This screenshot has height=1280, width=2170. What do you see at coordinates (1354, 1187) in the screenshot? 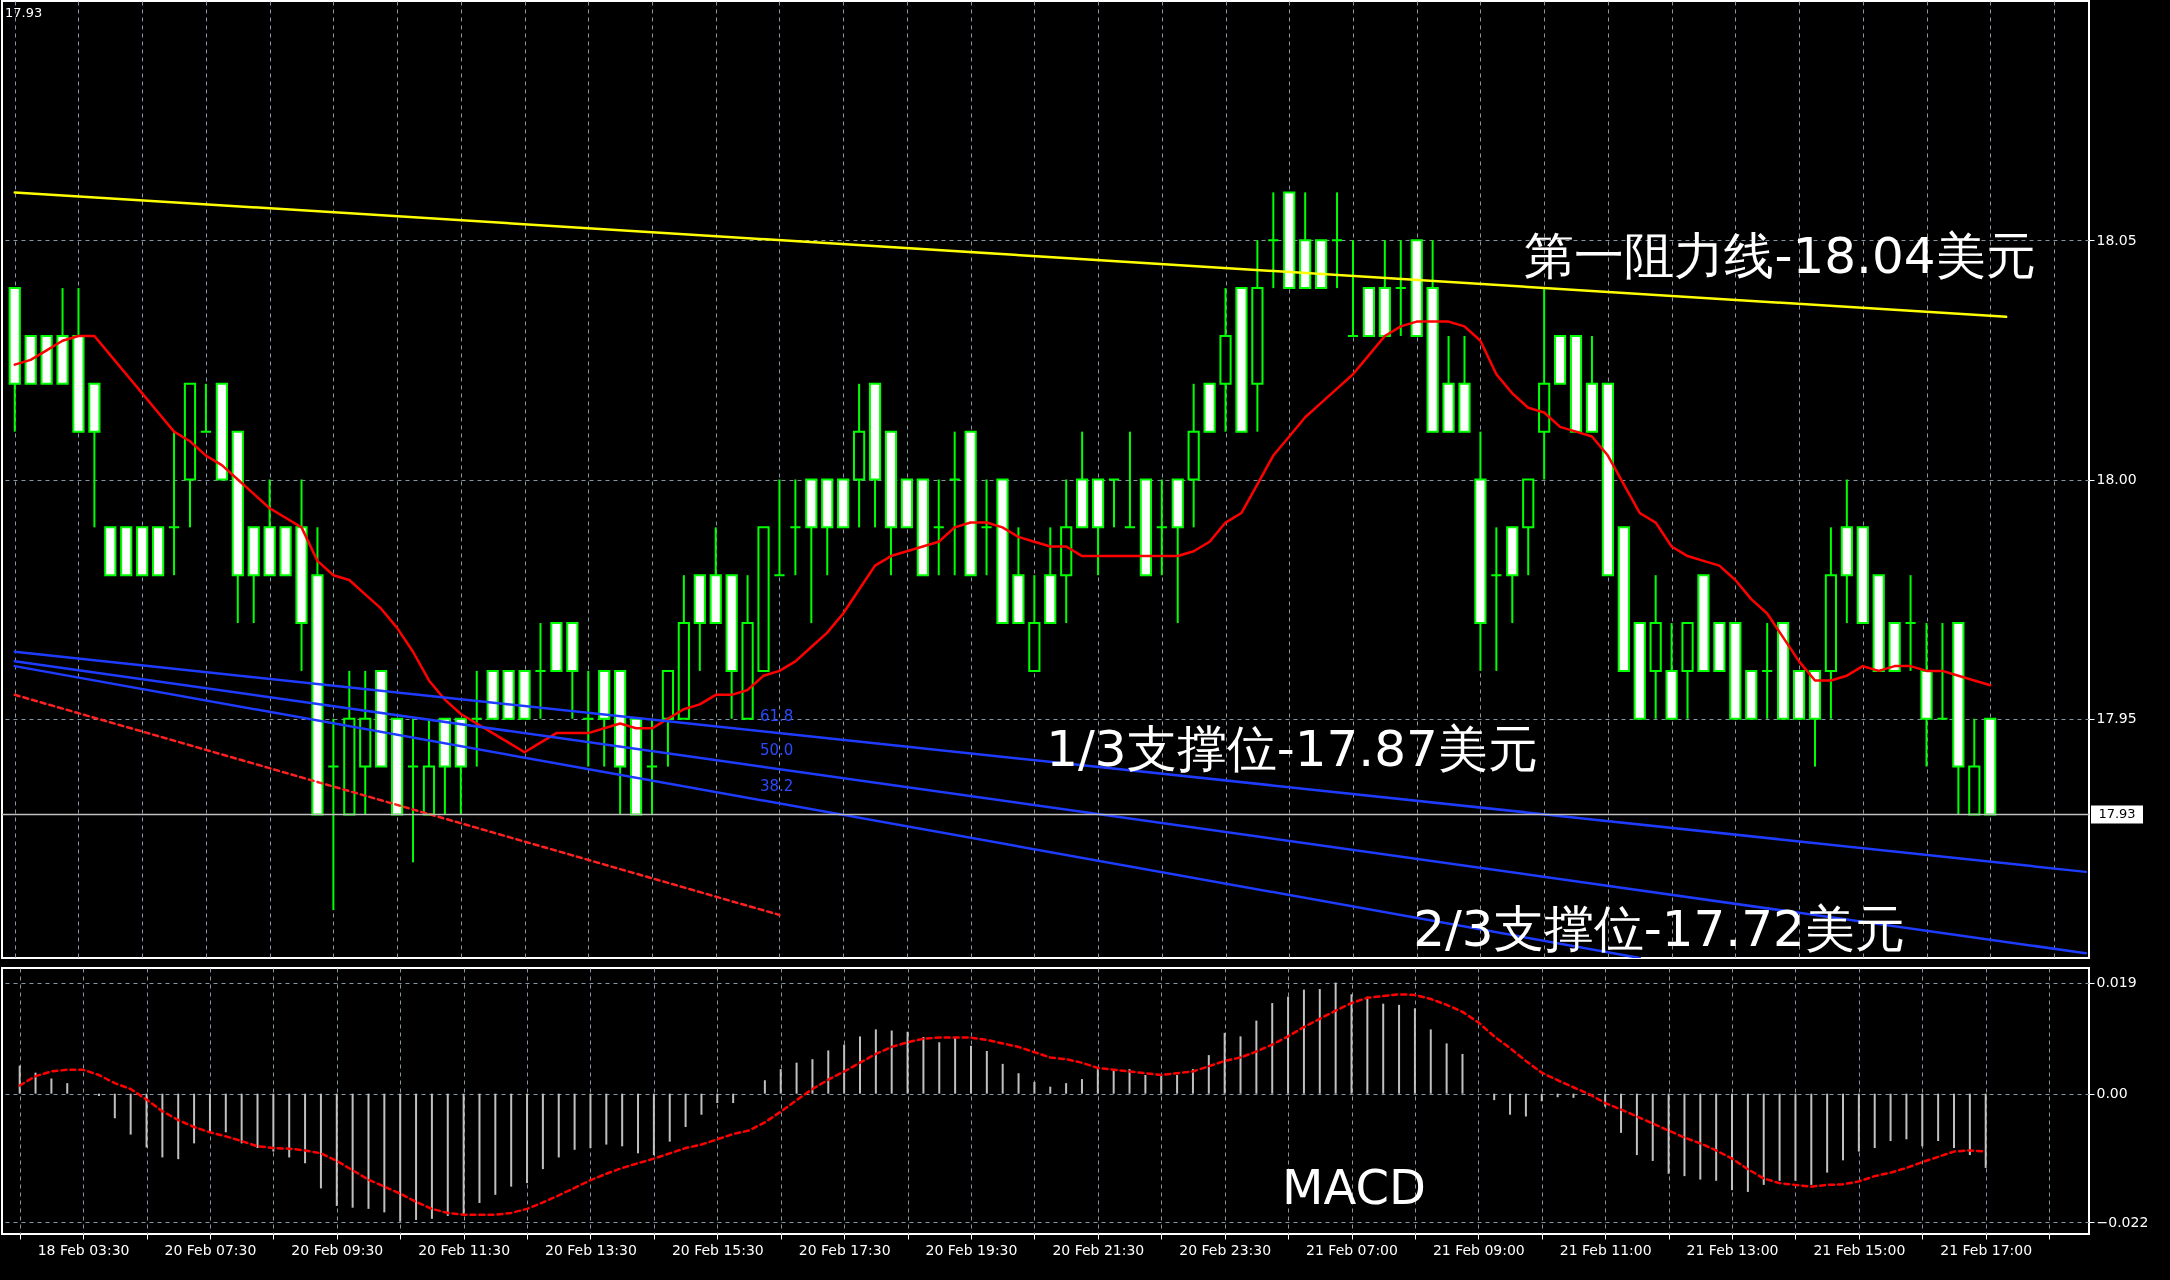
I see `annotation: MACD` at bounding box center [1354, 1187].